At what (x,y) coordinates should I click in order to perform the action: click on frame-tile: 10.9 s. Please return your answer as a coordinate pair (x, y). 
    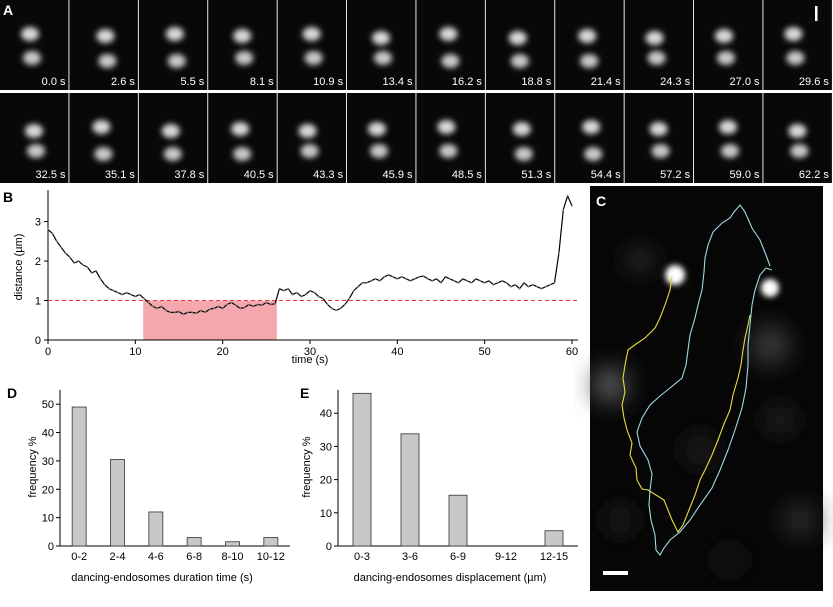
    Looking at the image, I should click on (312, 45).